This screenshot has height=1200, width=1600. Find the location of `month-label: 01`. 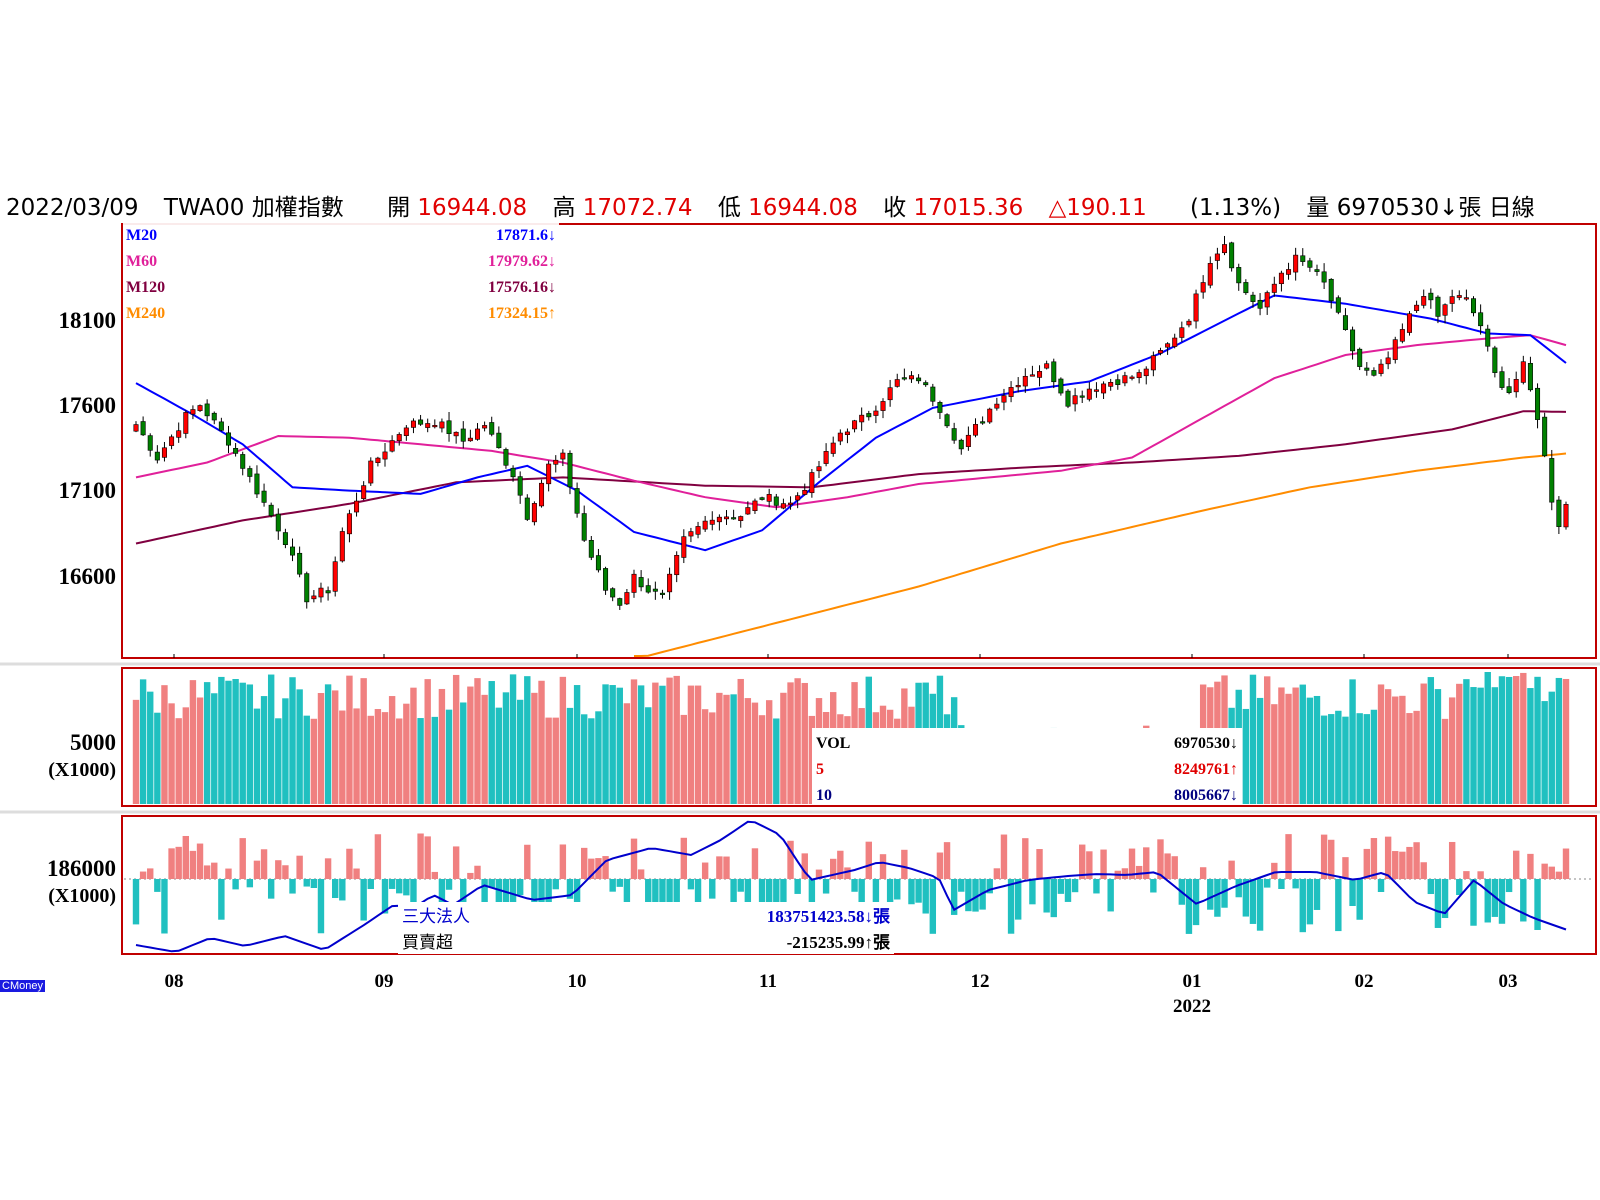

month-label: 01 is located at coordinates (1192, 981).